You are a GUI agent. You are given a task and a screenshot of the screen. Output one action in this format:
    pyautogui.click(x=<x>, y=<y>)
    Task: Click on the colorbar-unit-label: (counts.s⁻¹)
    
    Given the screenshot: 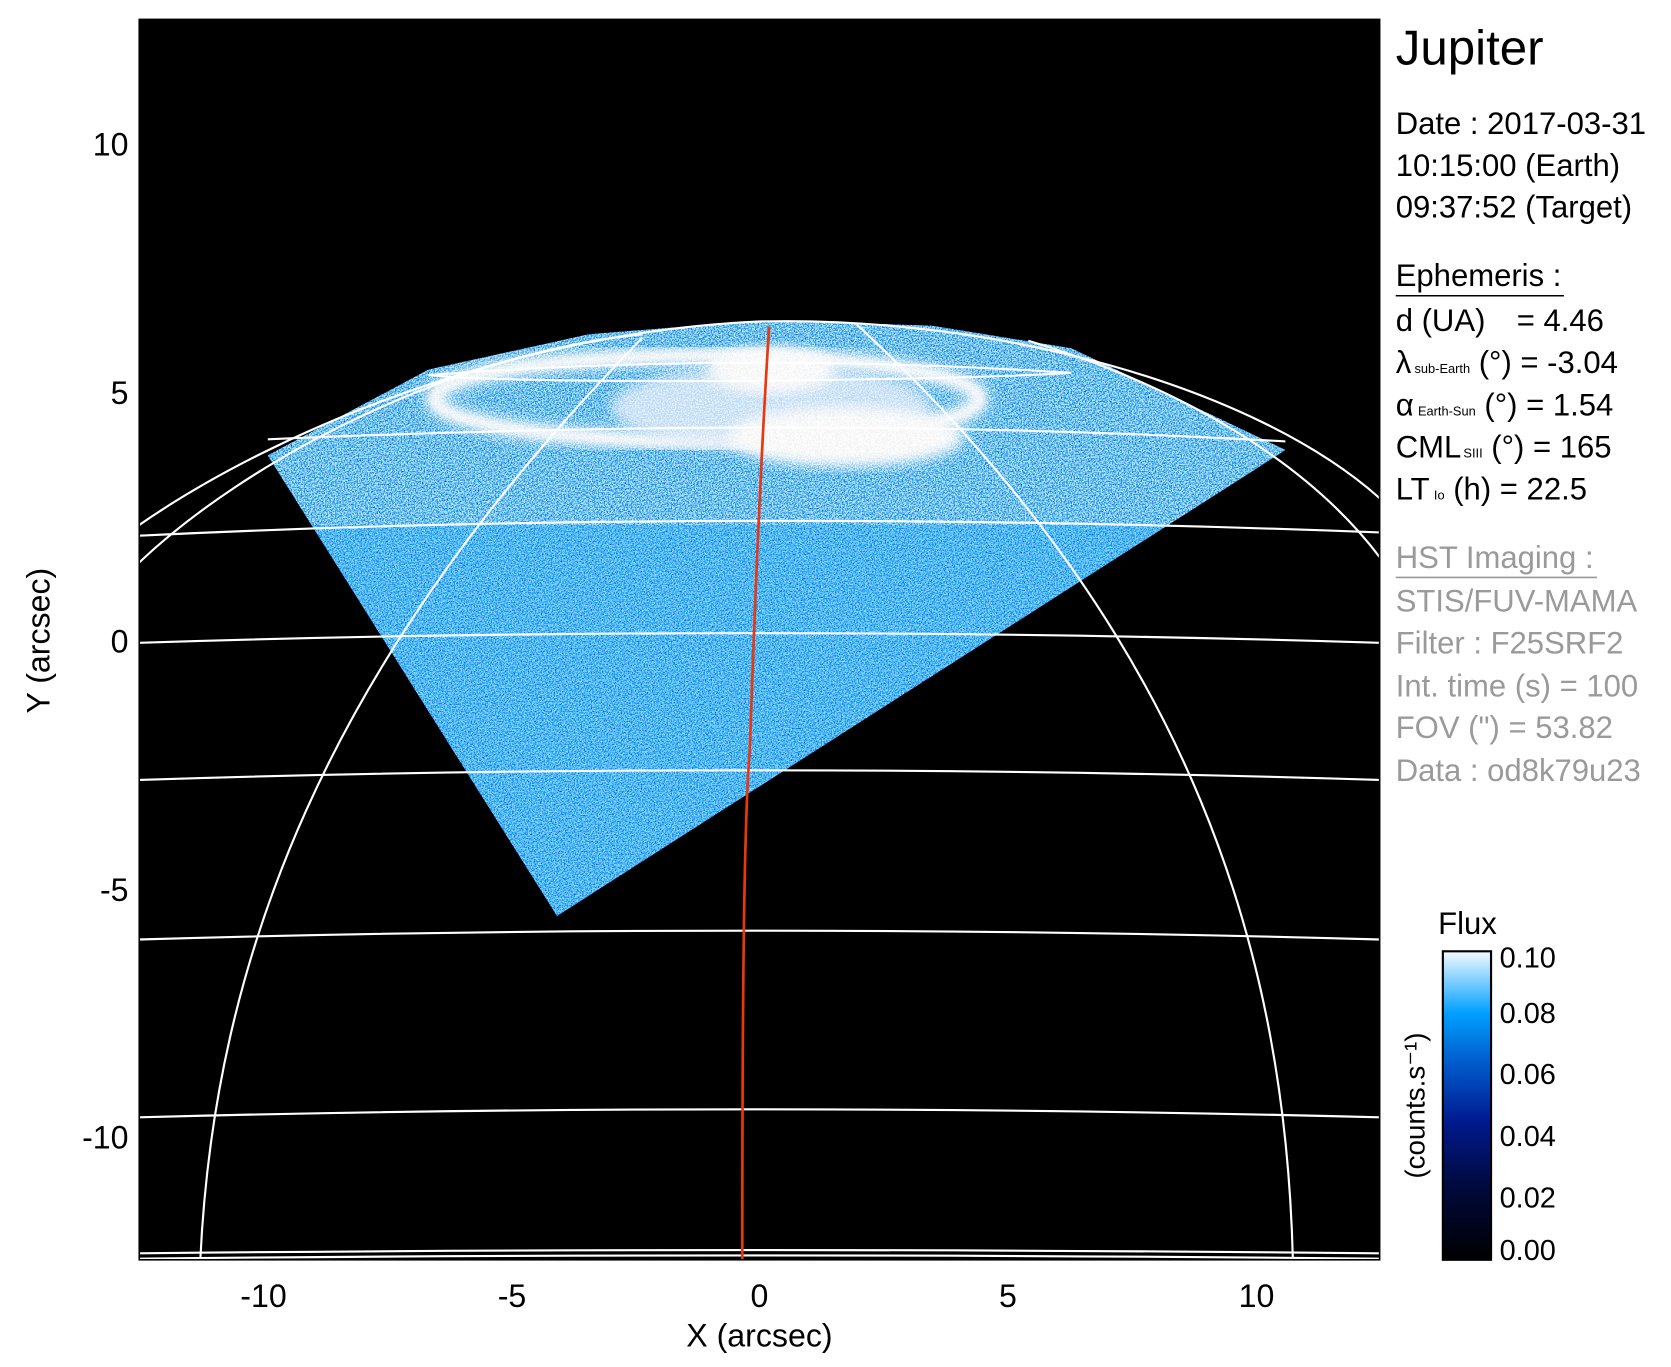 What is the action you would take?
    pyautogui.click(x=1415, y=1105)
    